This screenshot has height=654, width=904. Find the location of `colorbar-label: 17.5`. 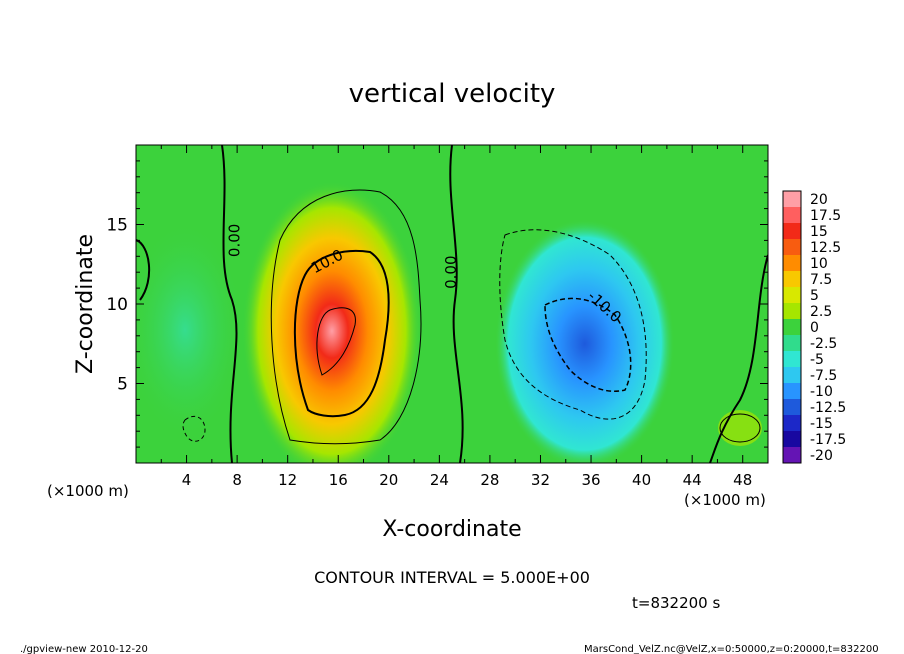

colorbar-label: 17.5 is located at coordinates (825, 216).